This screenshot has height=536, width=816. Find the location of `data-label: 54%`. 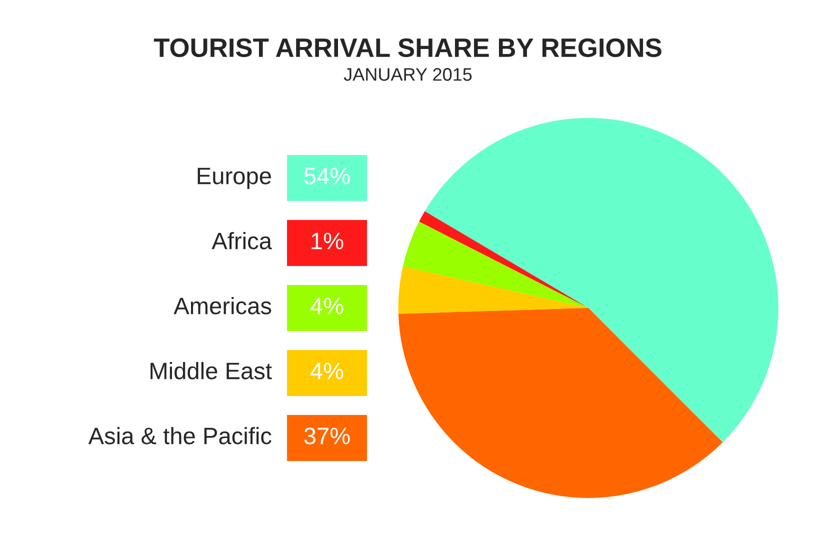

data-label: 54% is located at coordinates (327, 176).